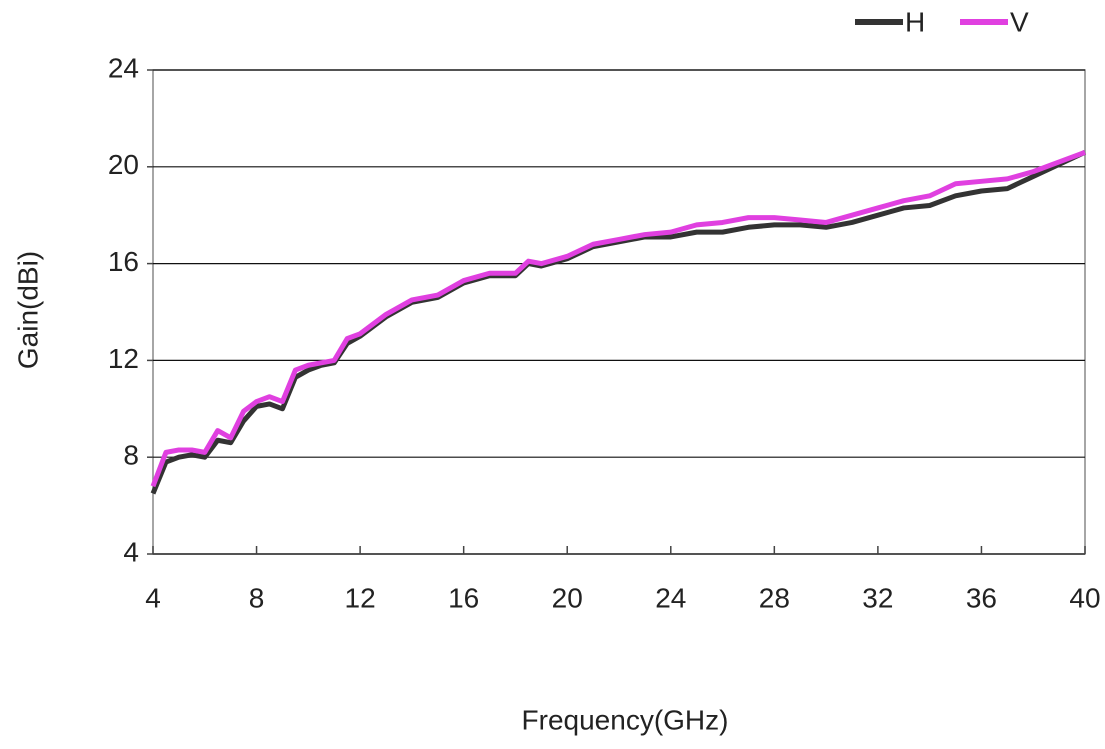 Image resolution: width=1105 pixels, height=749 pixels. Describe the element at coordinates (123, 261) in the screenshot. I see `y-tick-label: 16` at that location.